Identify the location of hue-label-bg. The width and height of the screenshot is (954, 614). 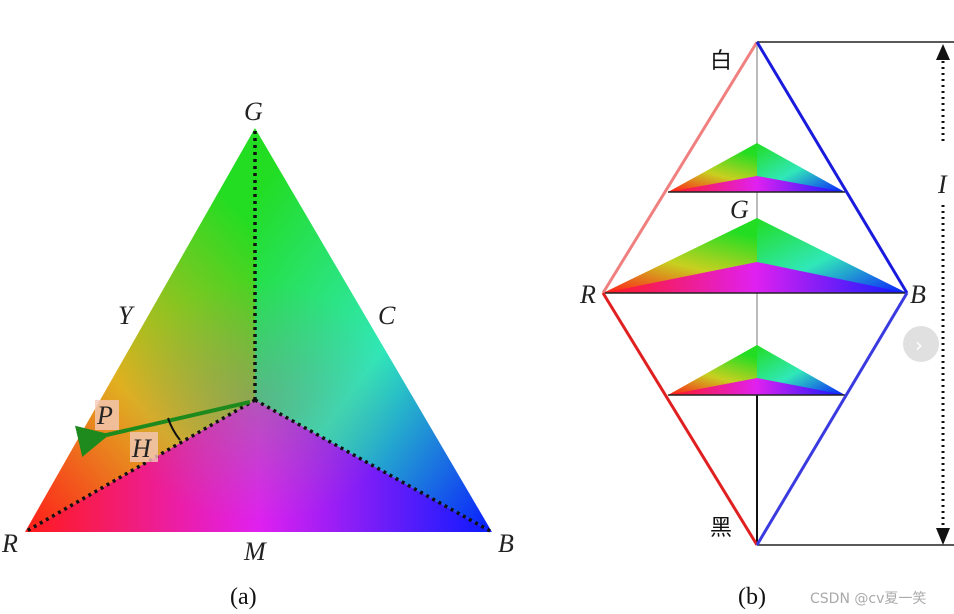
(144, 447).